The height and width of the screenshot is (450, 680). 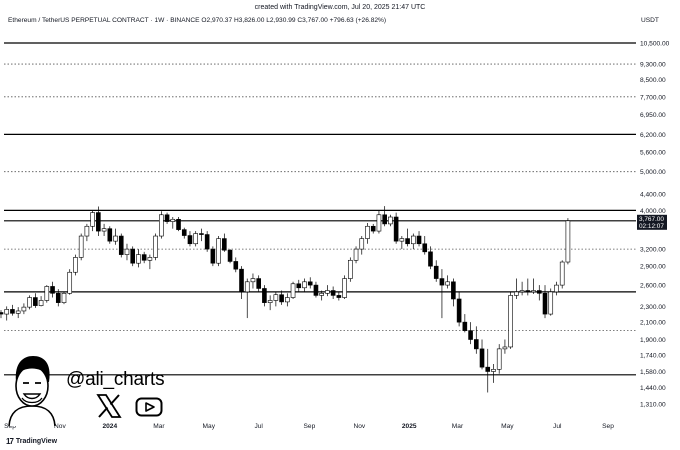 I want to click on y-tick-label: 6,950.00, so click(x=653, y=115).